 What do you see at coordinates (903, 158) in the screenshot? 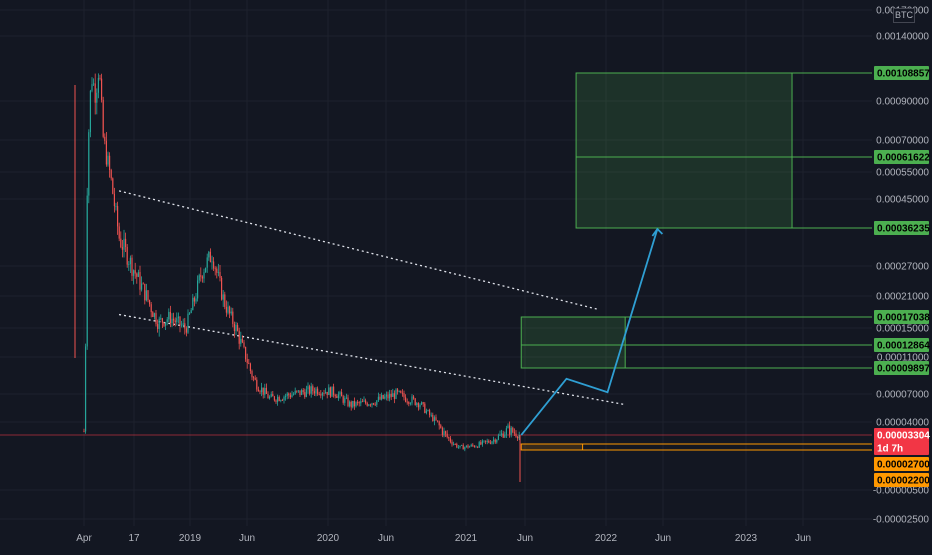
I see `price-tag-label: 0.00061622` at bounding box center [903, 158].